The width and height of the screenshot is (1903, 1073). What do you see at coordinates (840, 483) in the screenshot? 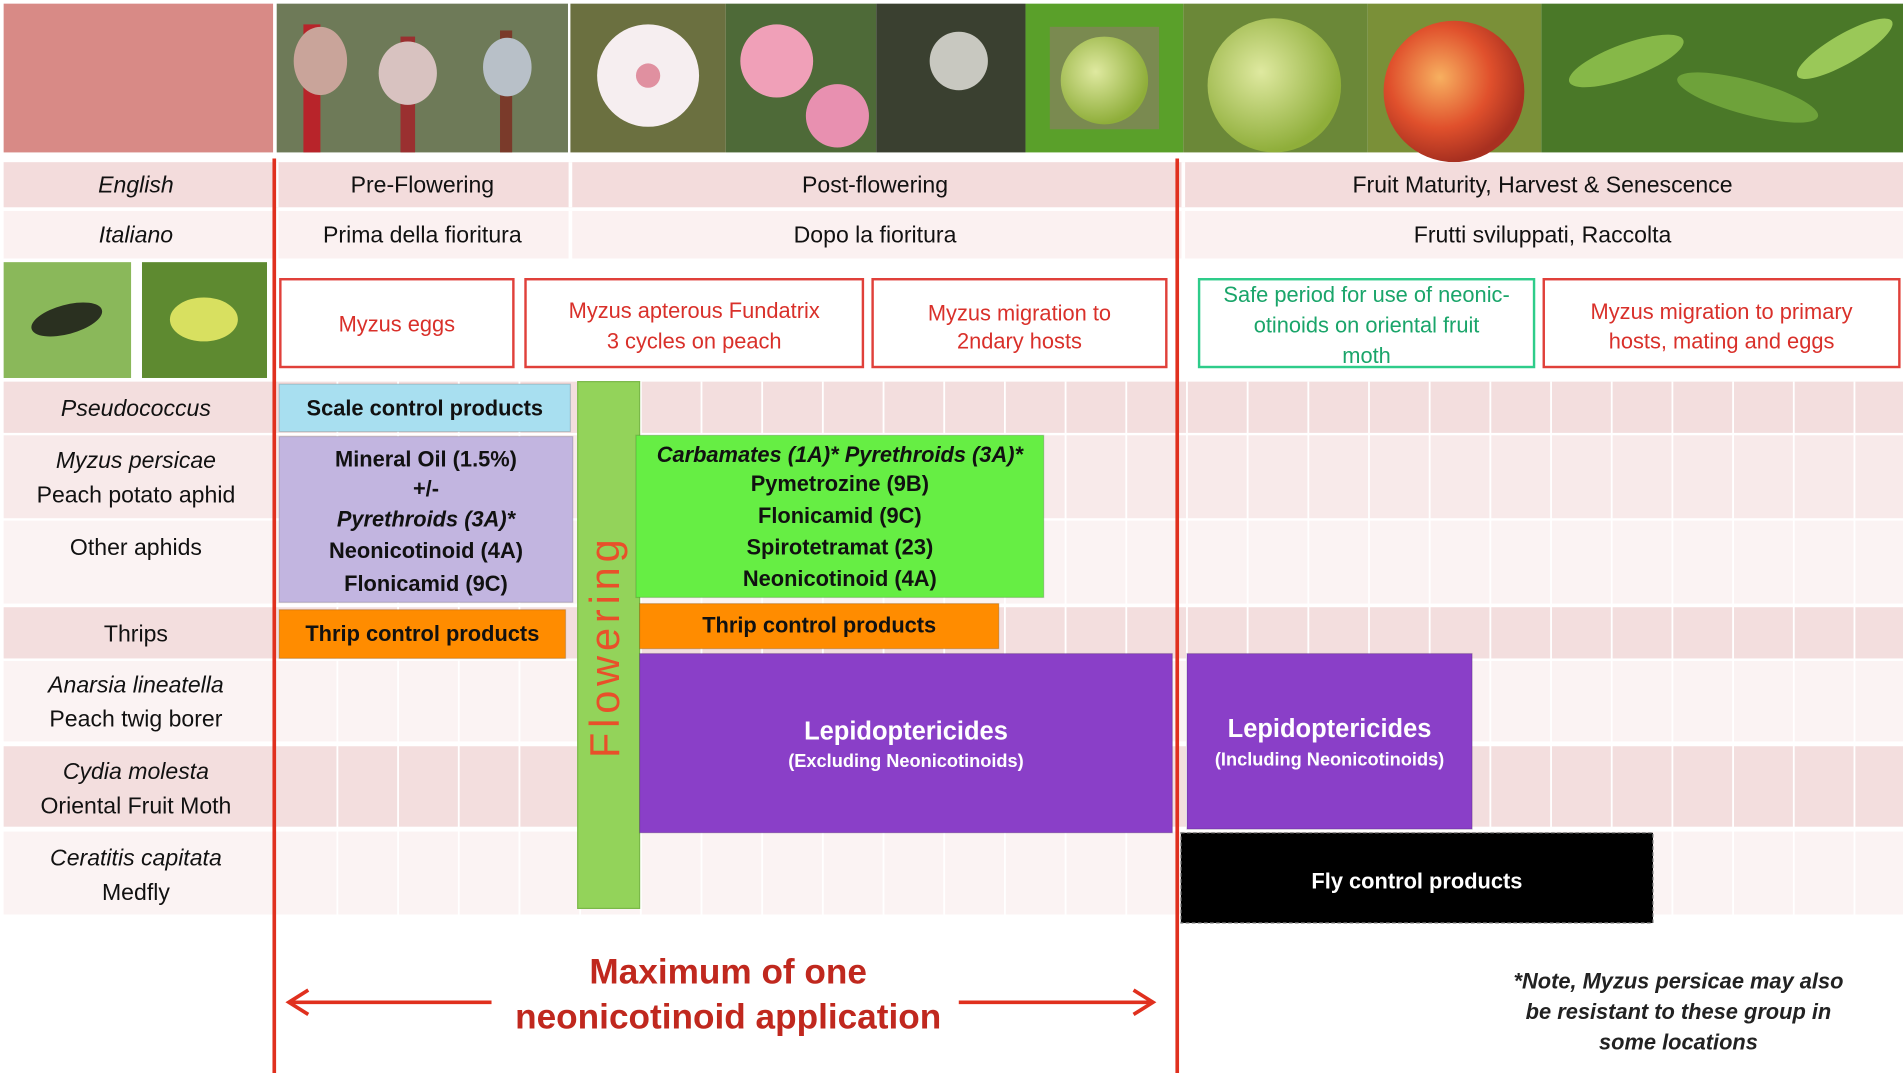
I see `treatment-text: Pymetrozine (9B)` at bounding box center [840, 483].